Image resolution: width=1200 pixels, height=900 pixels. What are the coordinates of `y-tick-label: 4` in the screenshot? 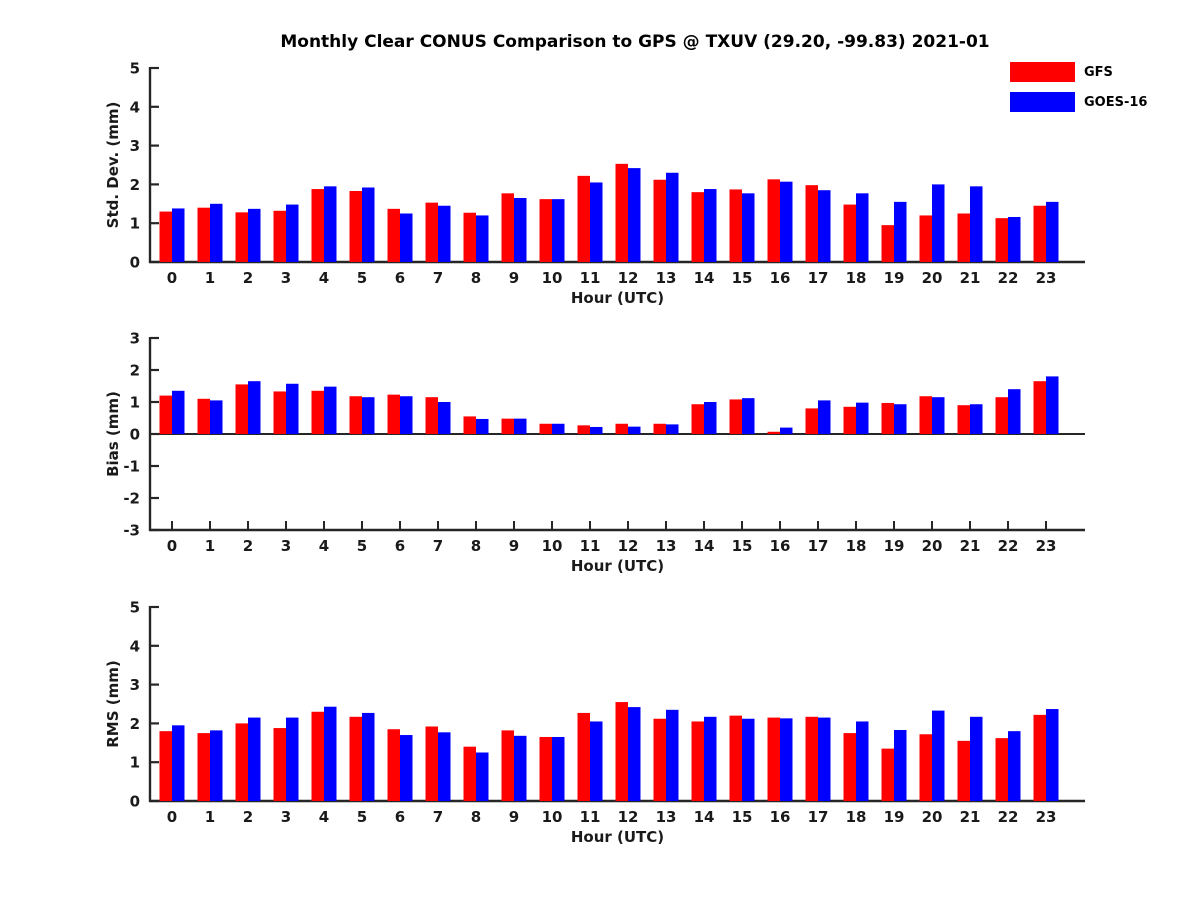 It's located at (135, 107).